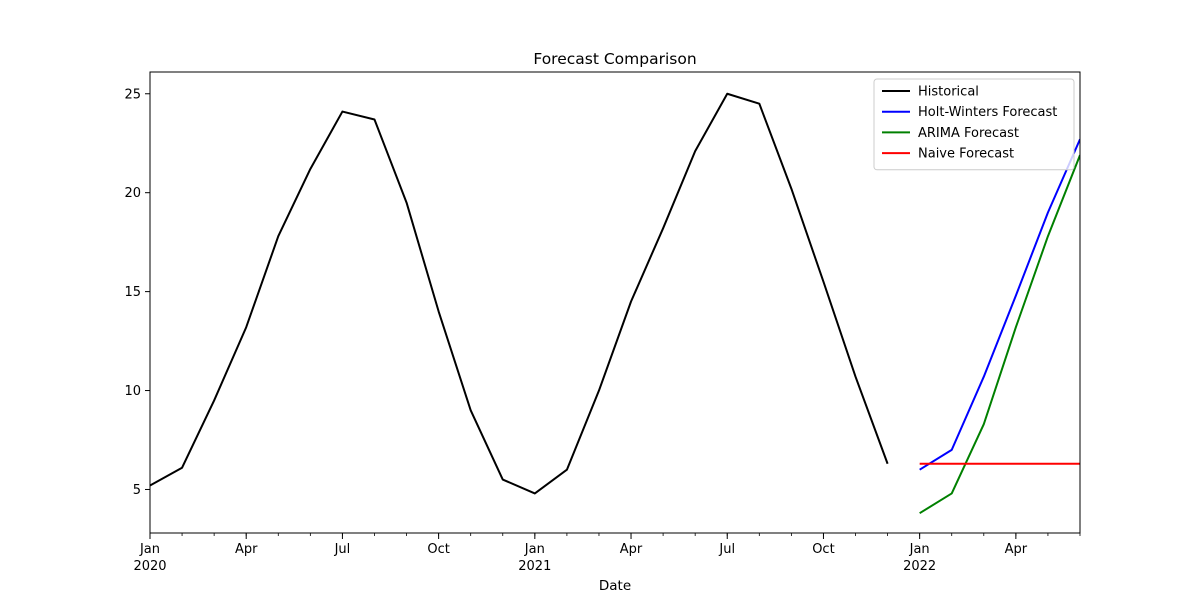 This screenshot has width=1200, height=600. What do you see at coordinates (999, 304) in the screenshot?
I see `series-line-holt-winters-forecast` at bounding box center [999, 304].